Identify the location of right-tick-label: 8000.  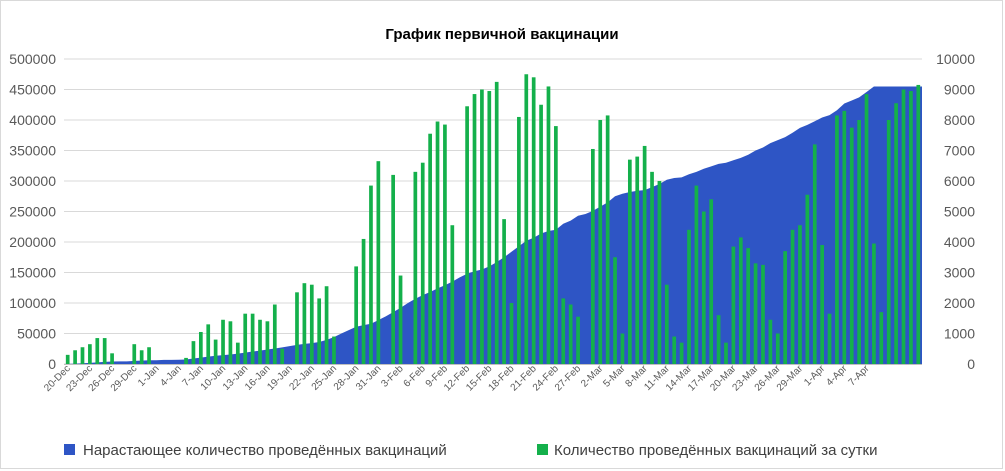
(959, 120).